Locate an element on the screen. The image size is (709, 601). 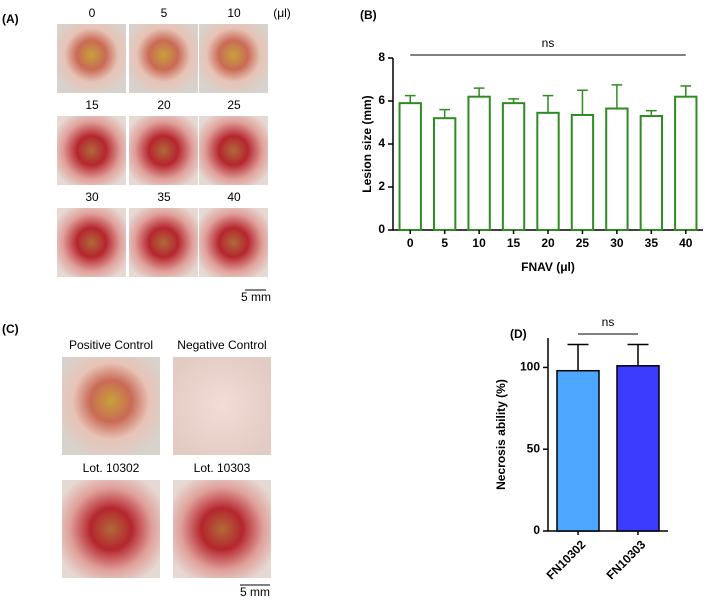
panel-letter: (A) is located at coordinates (10, 19).